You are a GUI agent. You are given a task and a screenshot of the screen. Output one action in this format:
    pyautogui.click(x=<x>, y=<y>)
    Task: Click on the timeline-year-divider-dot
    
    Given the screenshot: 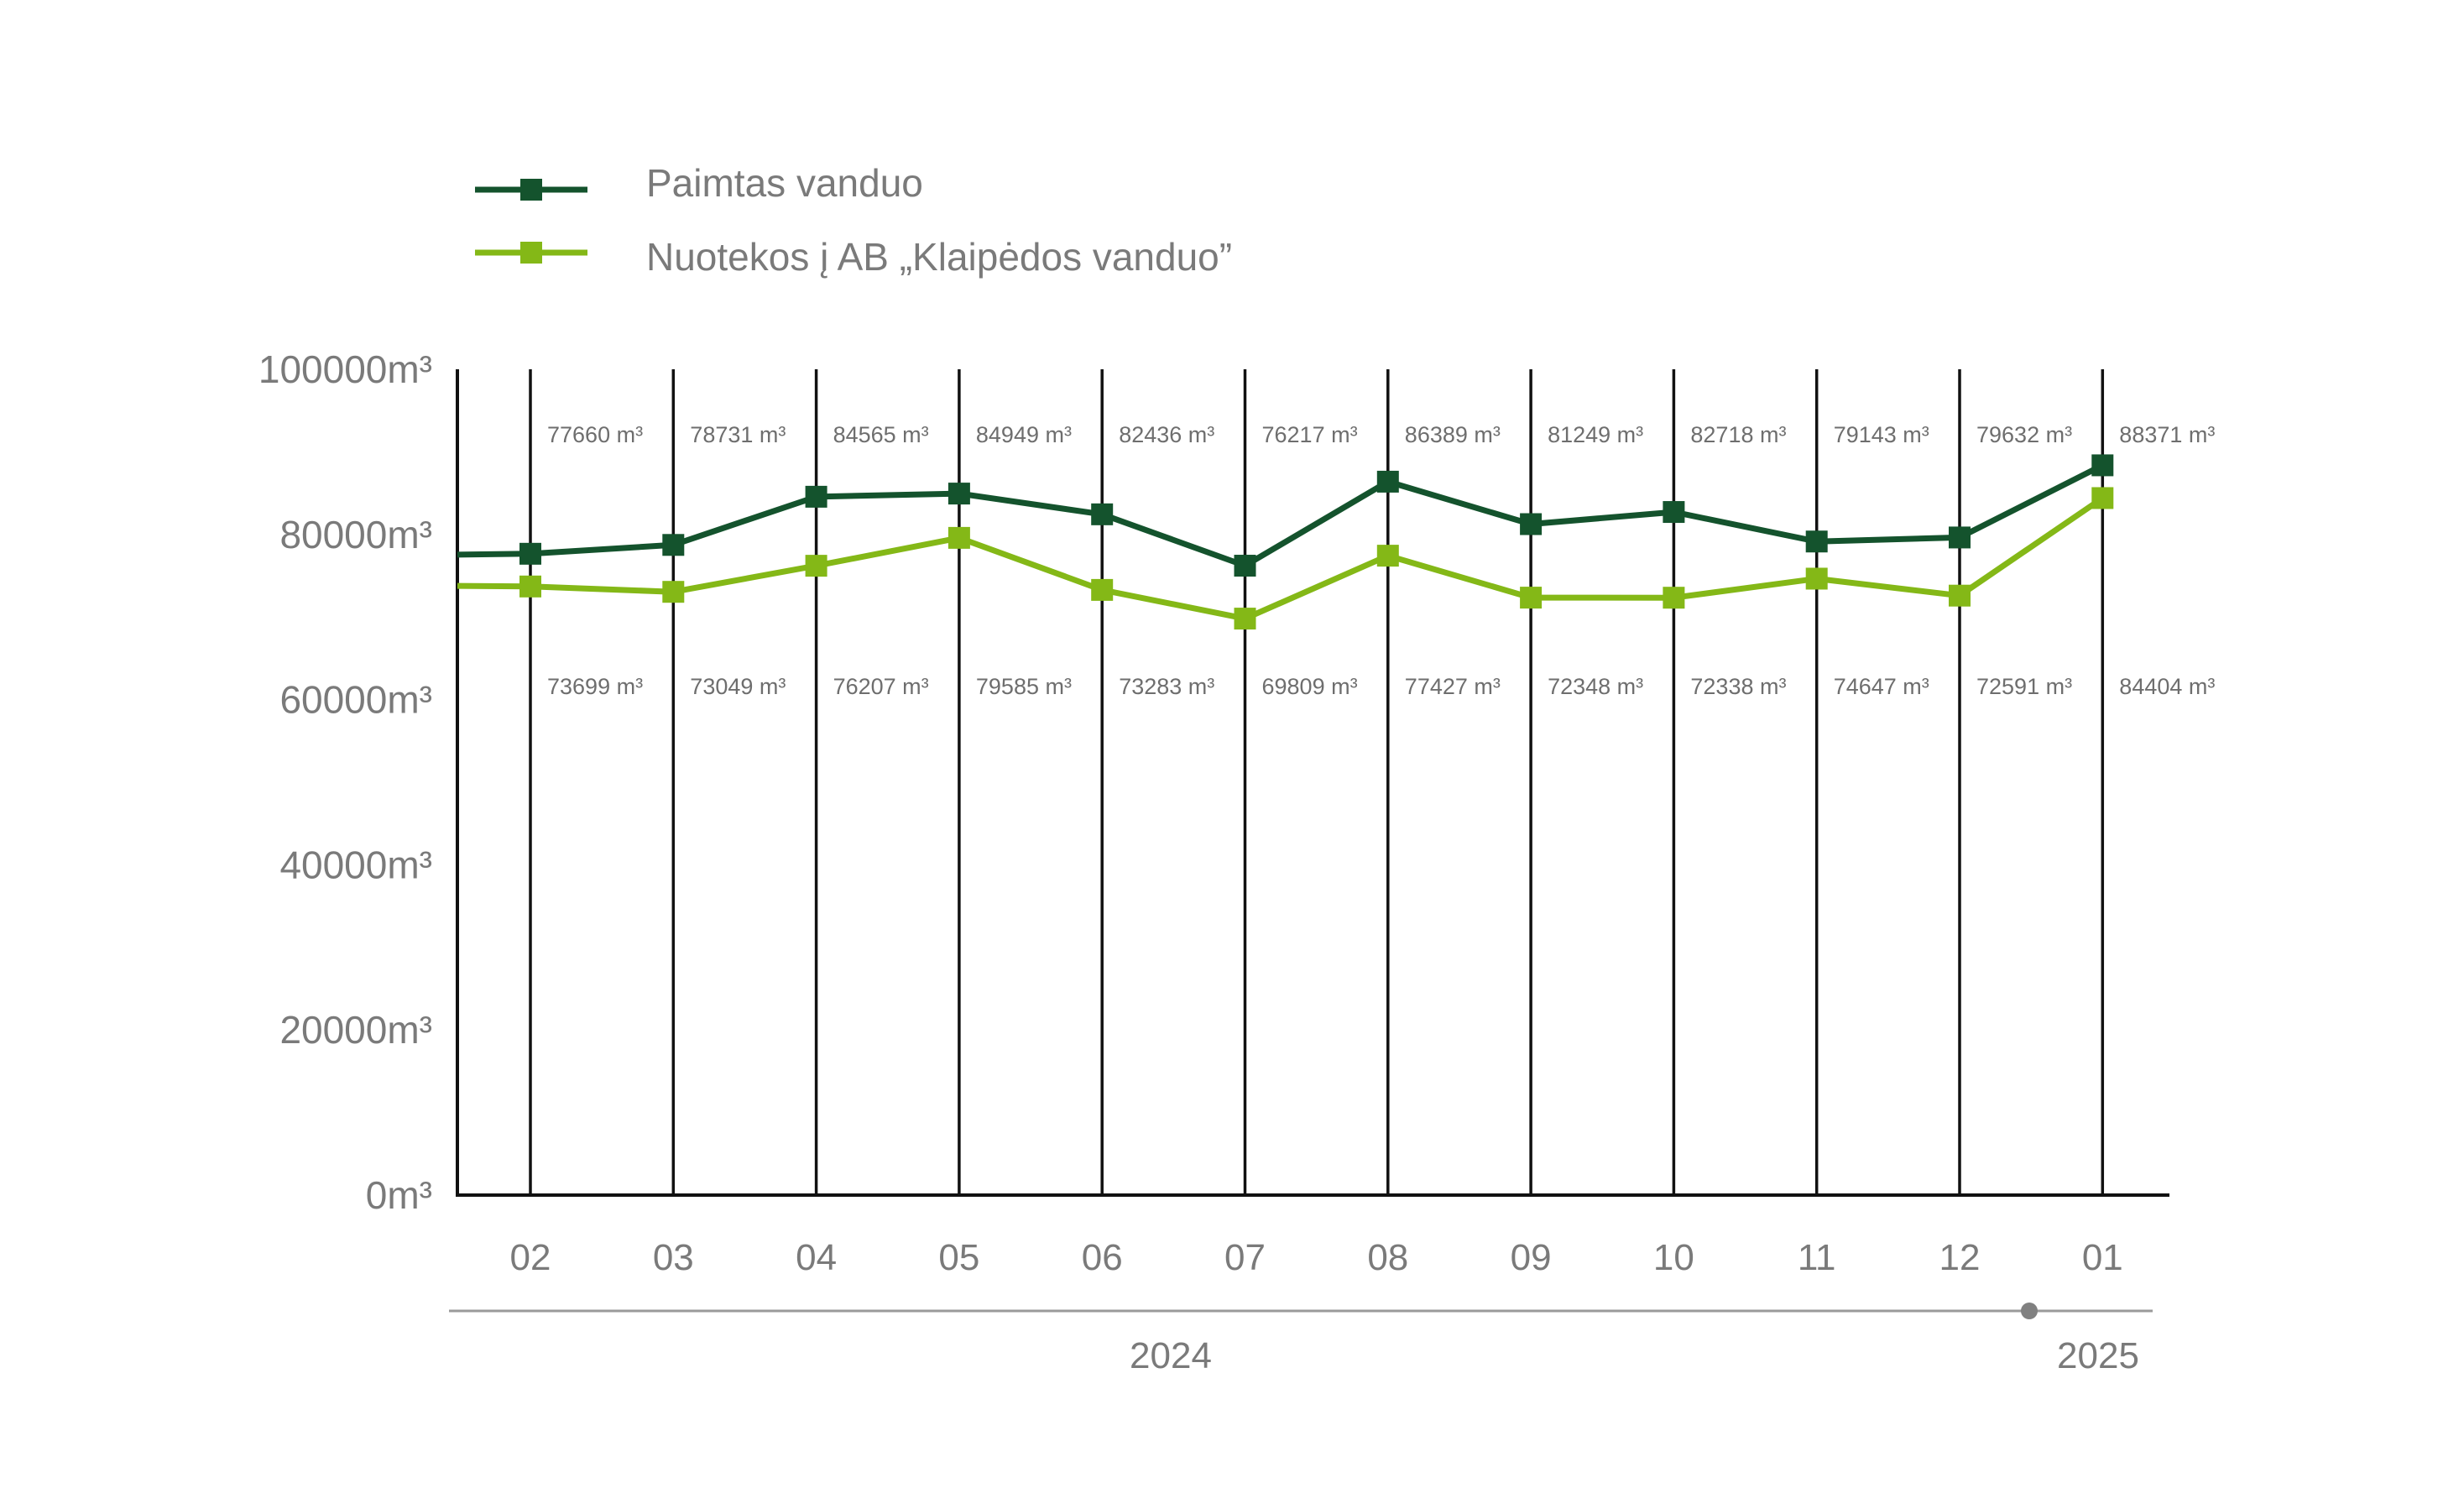 What is the action you would take?
    pyautogui.click(x=2029, y=1311)
    